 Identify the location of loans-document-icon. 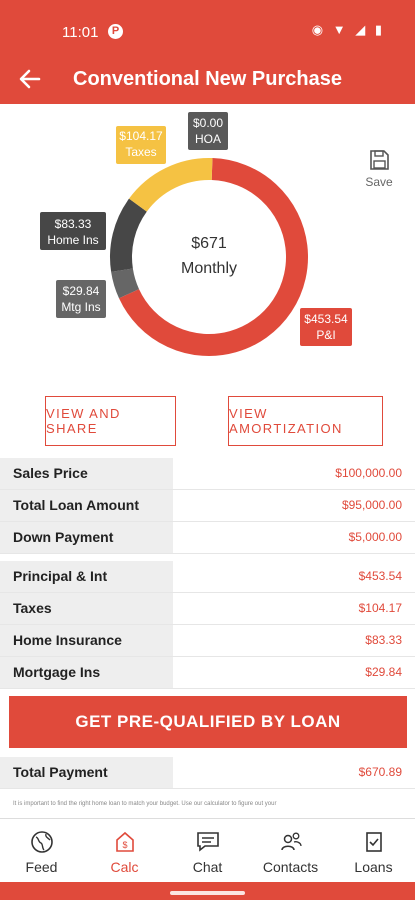
(373, 842).